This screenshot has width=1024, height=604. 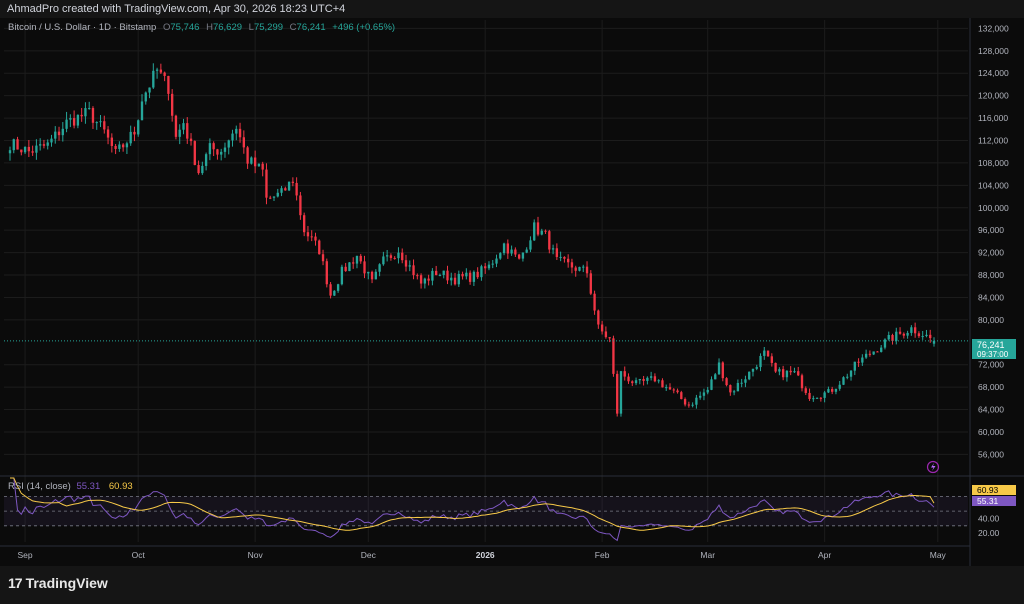 What do you see at coordinates (993, 354) in the screenshot?
I see `price-badge-countdown: 09:37:00` at bounding box center [993, 354].